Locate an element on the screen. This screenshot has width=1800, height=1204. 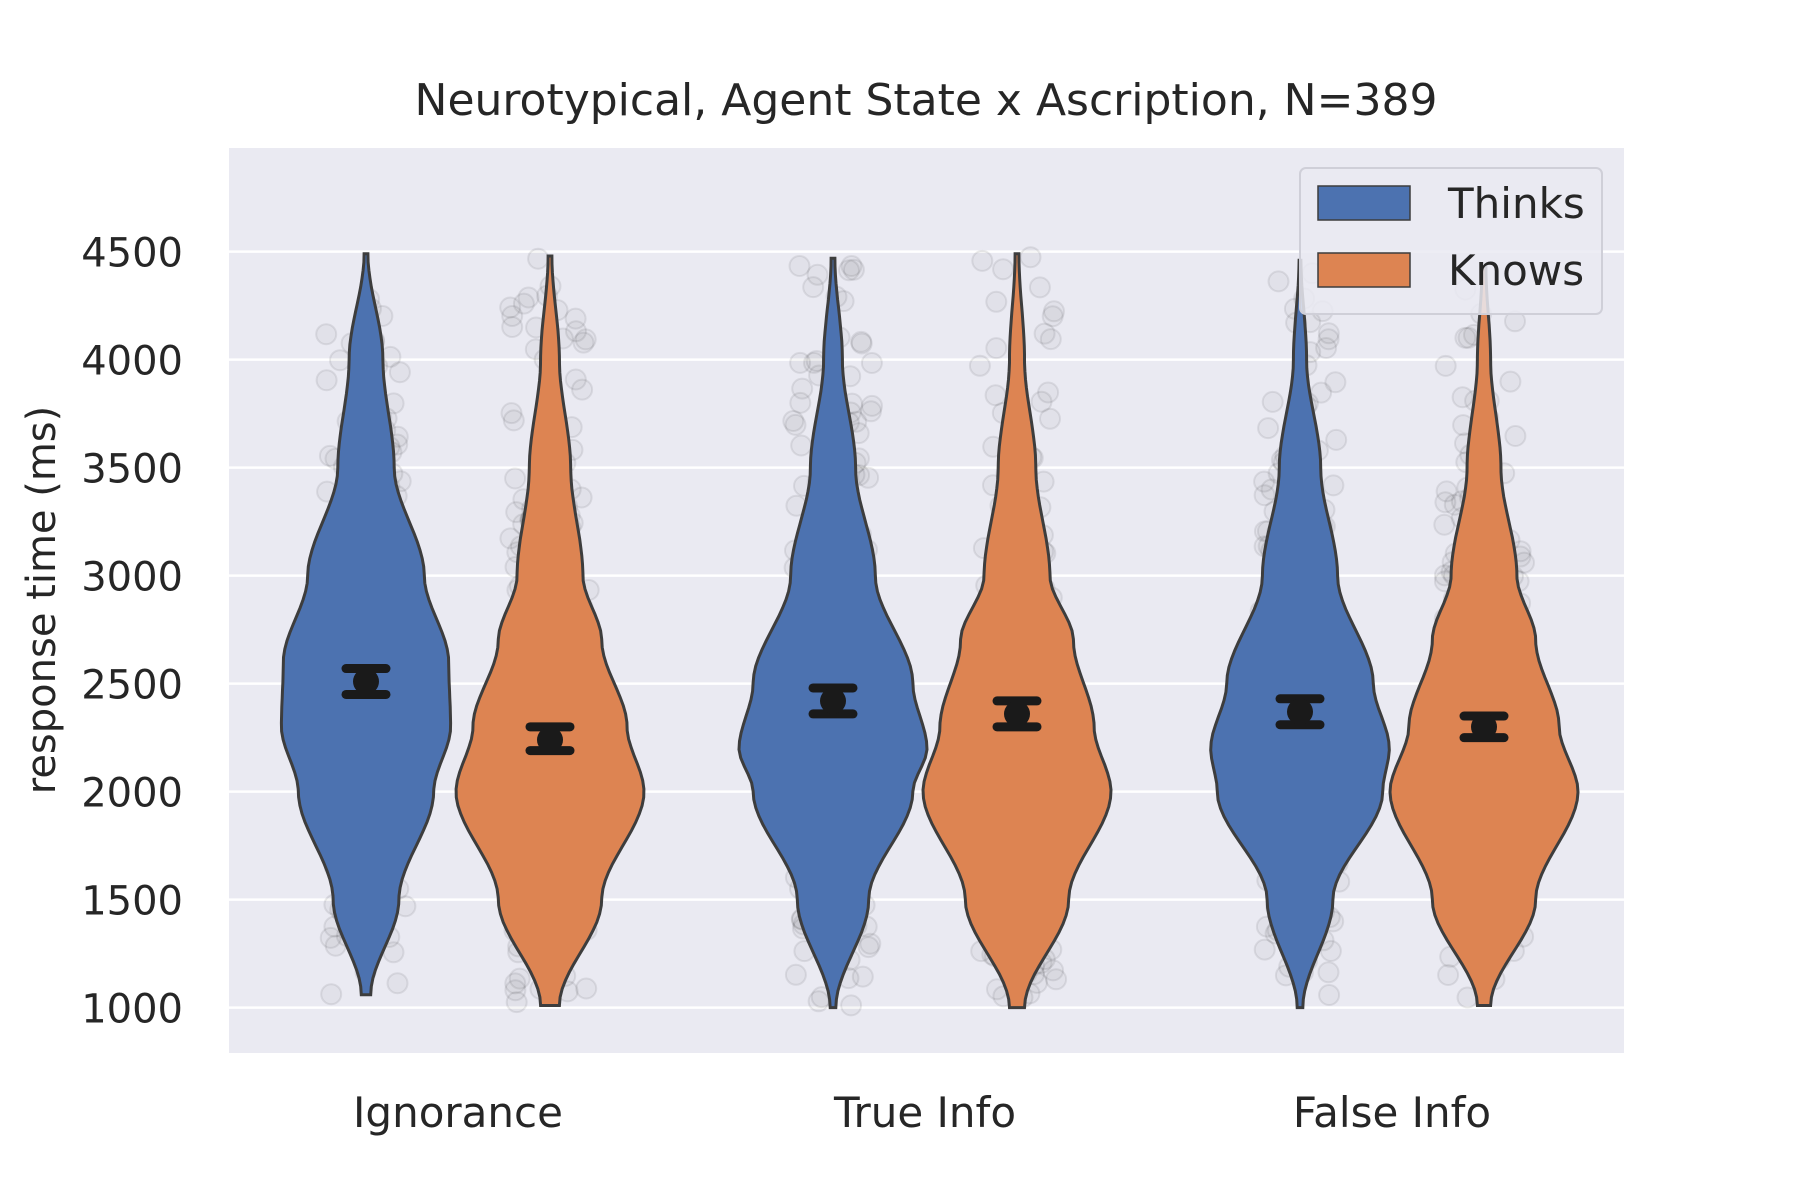
error-bar-thinks-true-info is located at coordinates (833, 701).